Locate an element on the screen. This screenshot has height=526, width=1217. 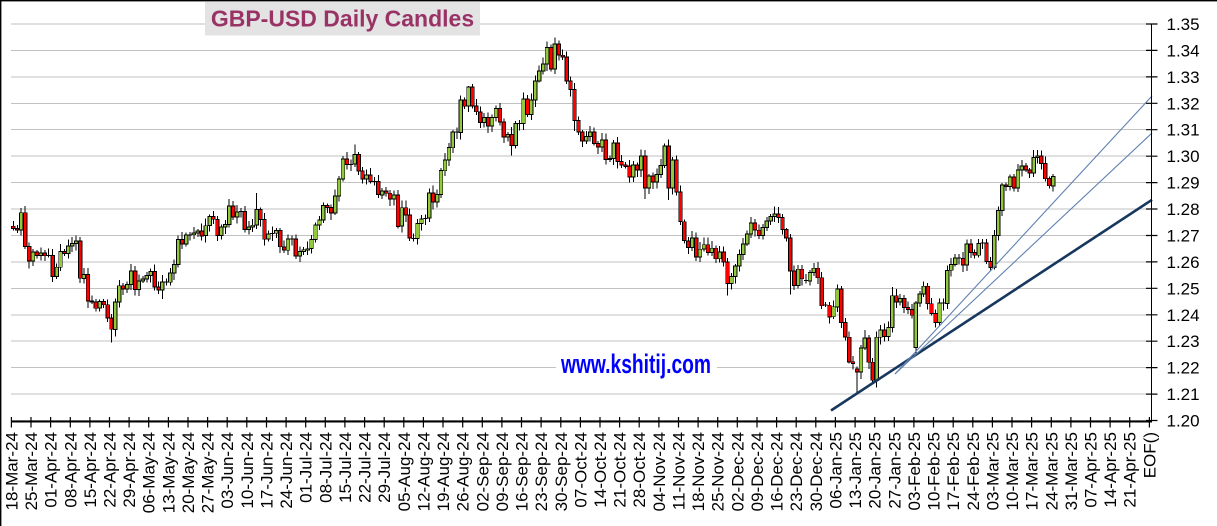
svg-text: 05-Aug-24 is located at coordinates (404, 471).